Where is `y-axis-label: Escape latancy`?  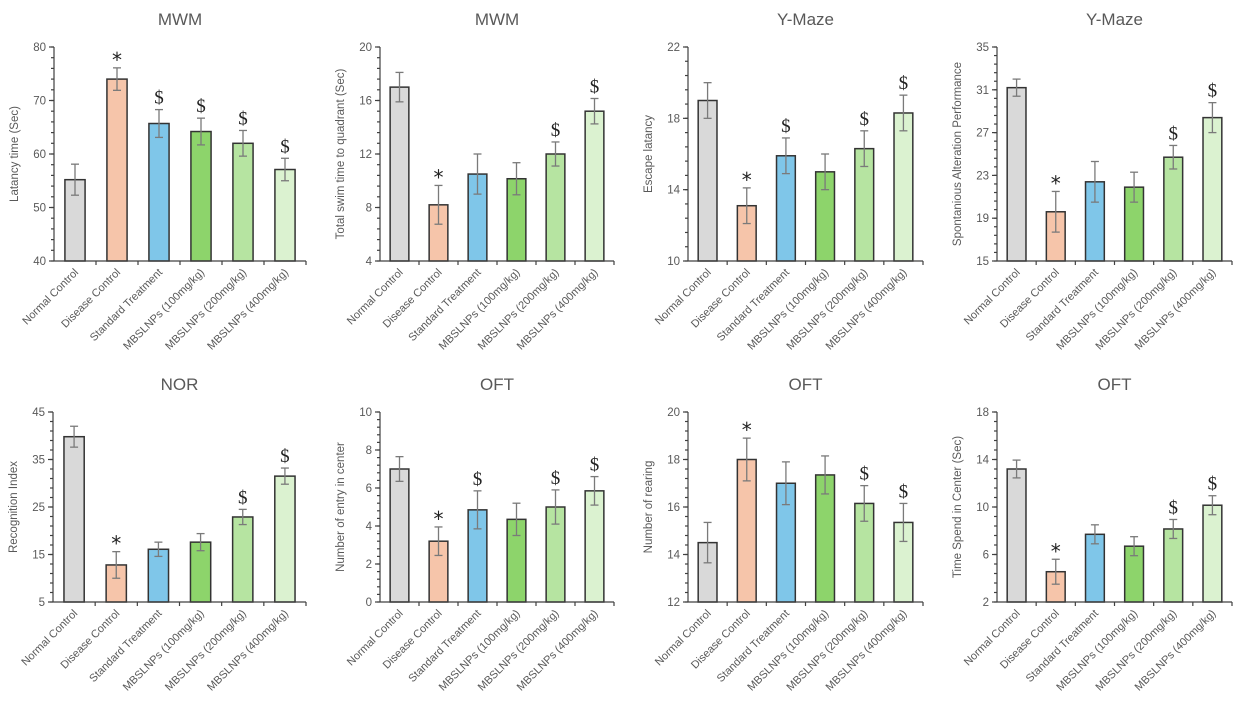 y-axis-label: Escape latancy is located at coordinates (649, 154).